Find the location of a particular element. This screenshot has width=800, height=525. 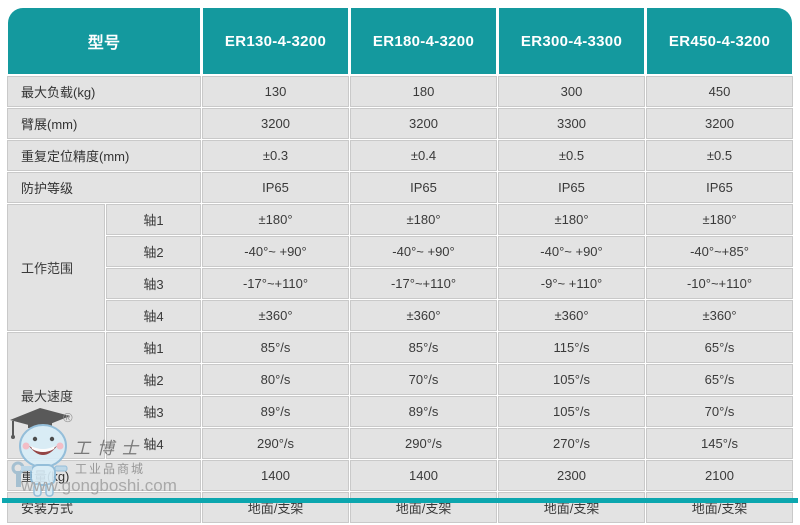

model-header: ER130-4-3200 is located at coordinates (276, 41).